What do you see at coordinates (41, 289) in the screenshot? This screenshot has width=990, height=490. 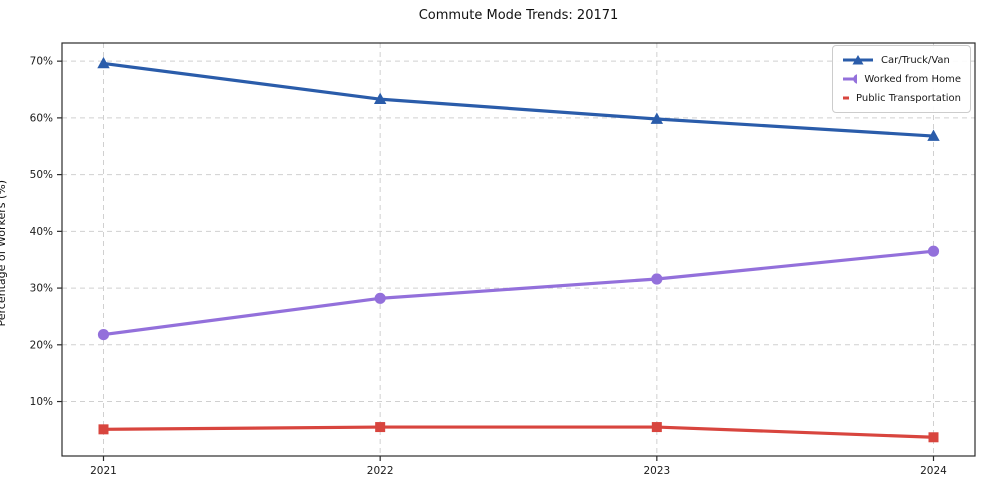 I see `y-tick-label: 30%` at bounding box center [41, 289].